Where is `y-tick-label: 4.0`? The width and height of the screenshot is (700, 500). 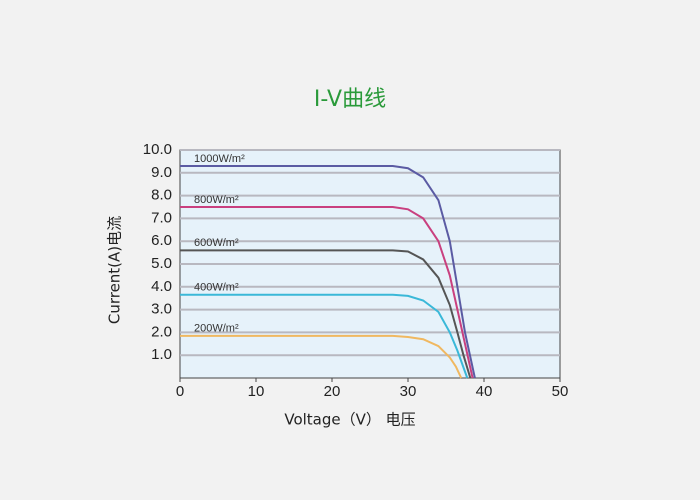
y-tick-label: 4.0 is located at coordinates (161, 286).